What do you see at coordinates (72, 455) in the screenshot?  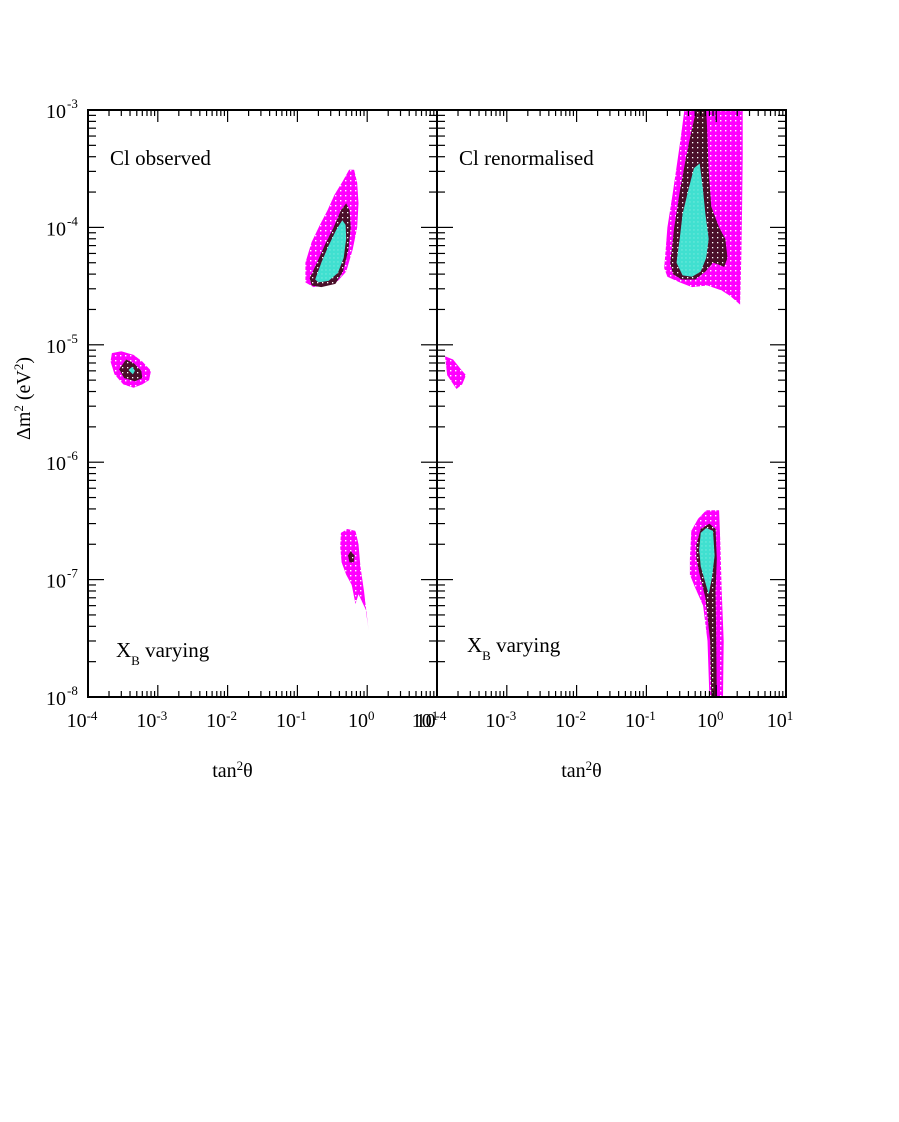 I see `y-tick-exponent: -6` at bounding box center [72, 455].